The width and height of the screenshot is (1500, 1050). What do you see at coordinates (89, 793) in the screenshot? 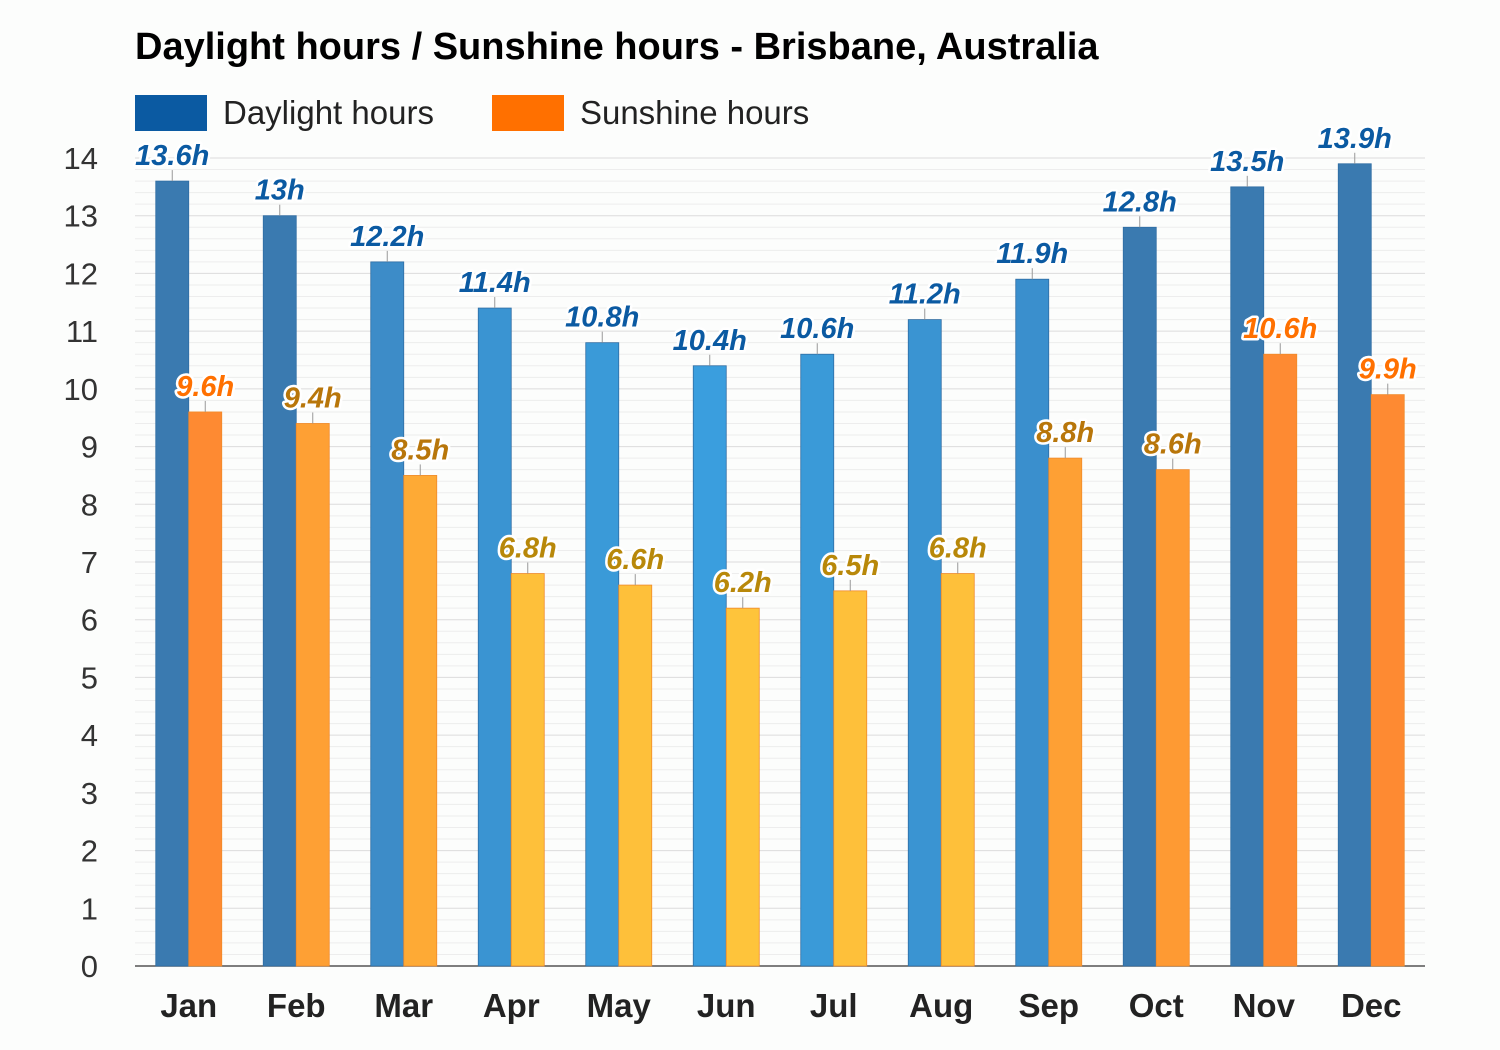
I see `y-tick-label: 3` at bounding box center [89, 793].